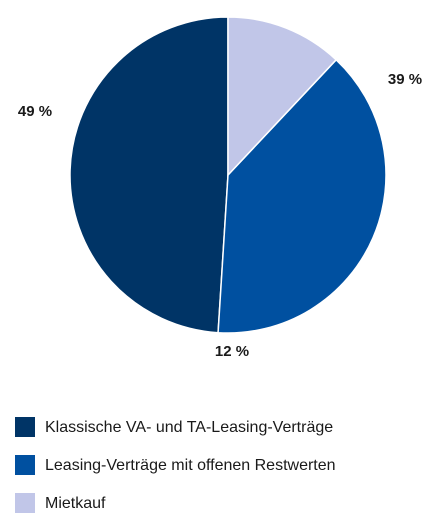 This screenshot has height=516, width=438. I want to click on legend-label: Leasing-Verträge mit offenen Restwerten, so click(190, 465).